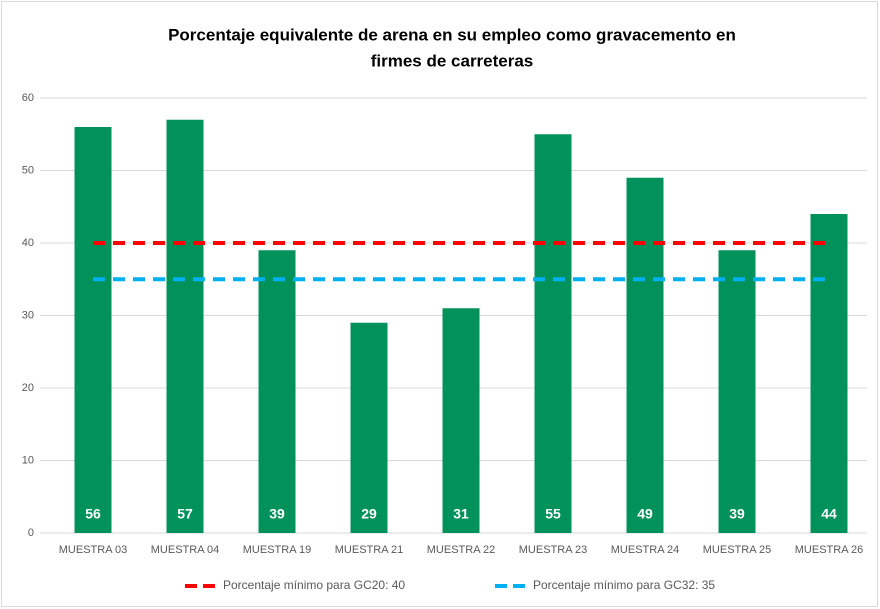 The height and width of the screenshot is (609, 880). What do you see at coordinates (369, 550) in the screenshot?
I see `x-tick-label: MUESTRA 21` at bounding box center [369, 550].